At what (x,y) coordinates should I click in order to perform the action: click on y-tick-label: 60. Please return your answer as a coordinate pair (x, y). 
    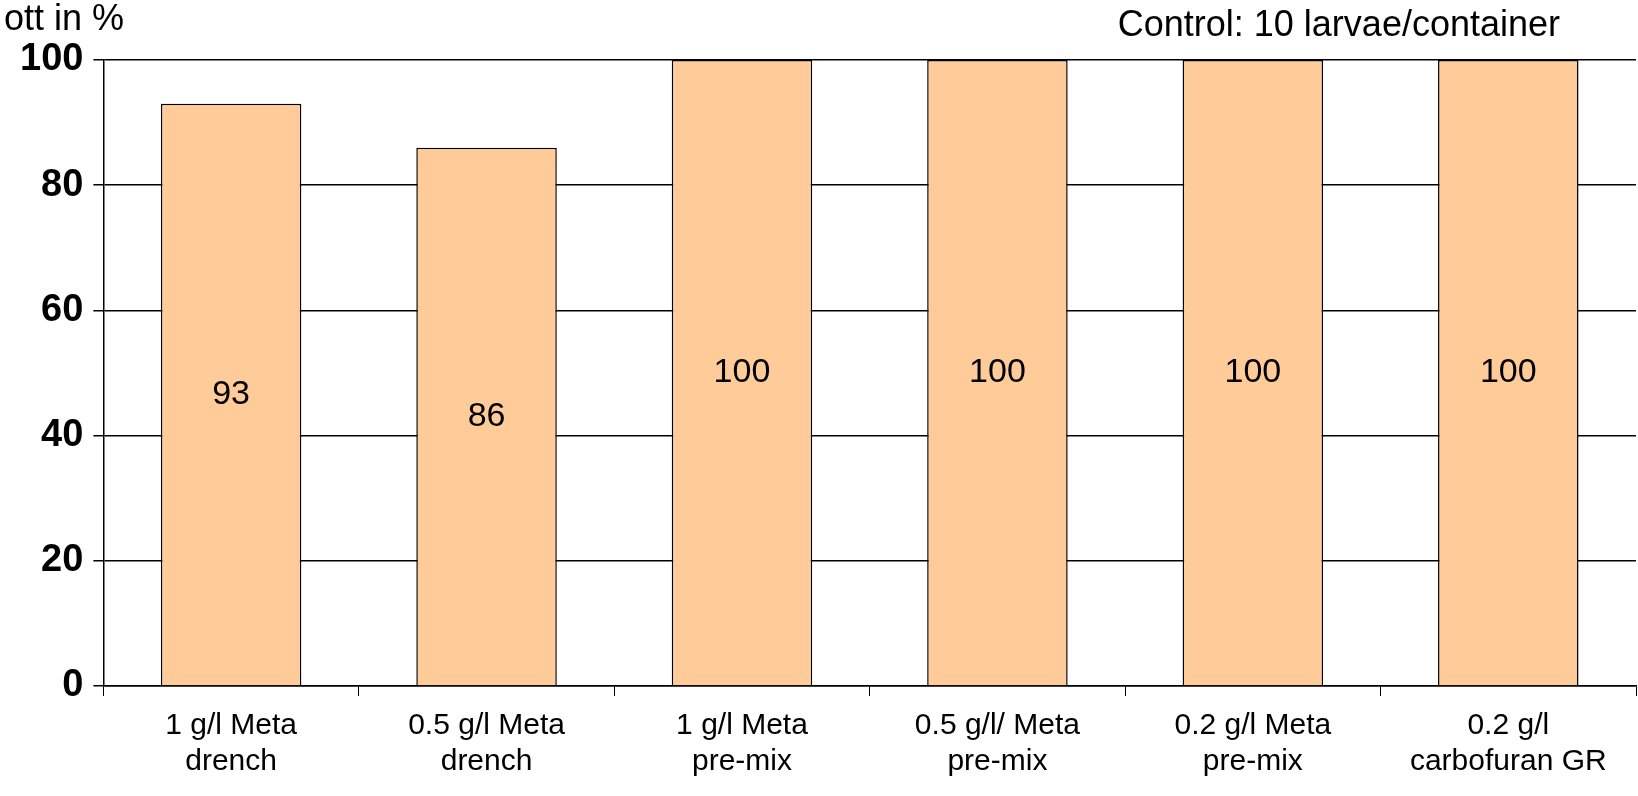
    Looking at the image, I should click on (62, 307).